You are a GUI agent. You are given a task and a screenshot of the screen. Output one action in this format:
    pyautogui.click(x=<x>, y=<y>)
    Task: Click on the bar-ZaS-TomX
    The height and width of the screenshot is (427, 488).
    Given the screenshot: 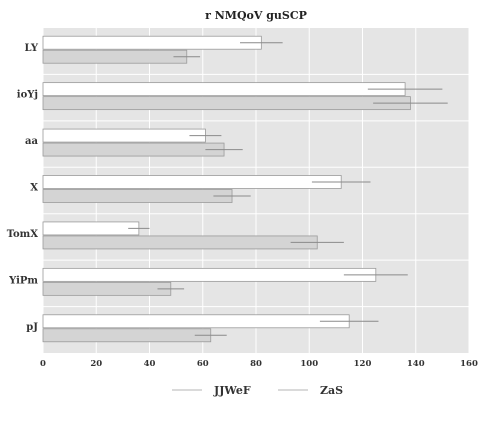 What is the action you would take?
    pyautogui.click(x=180, y=242)
    